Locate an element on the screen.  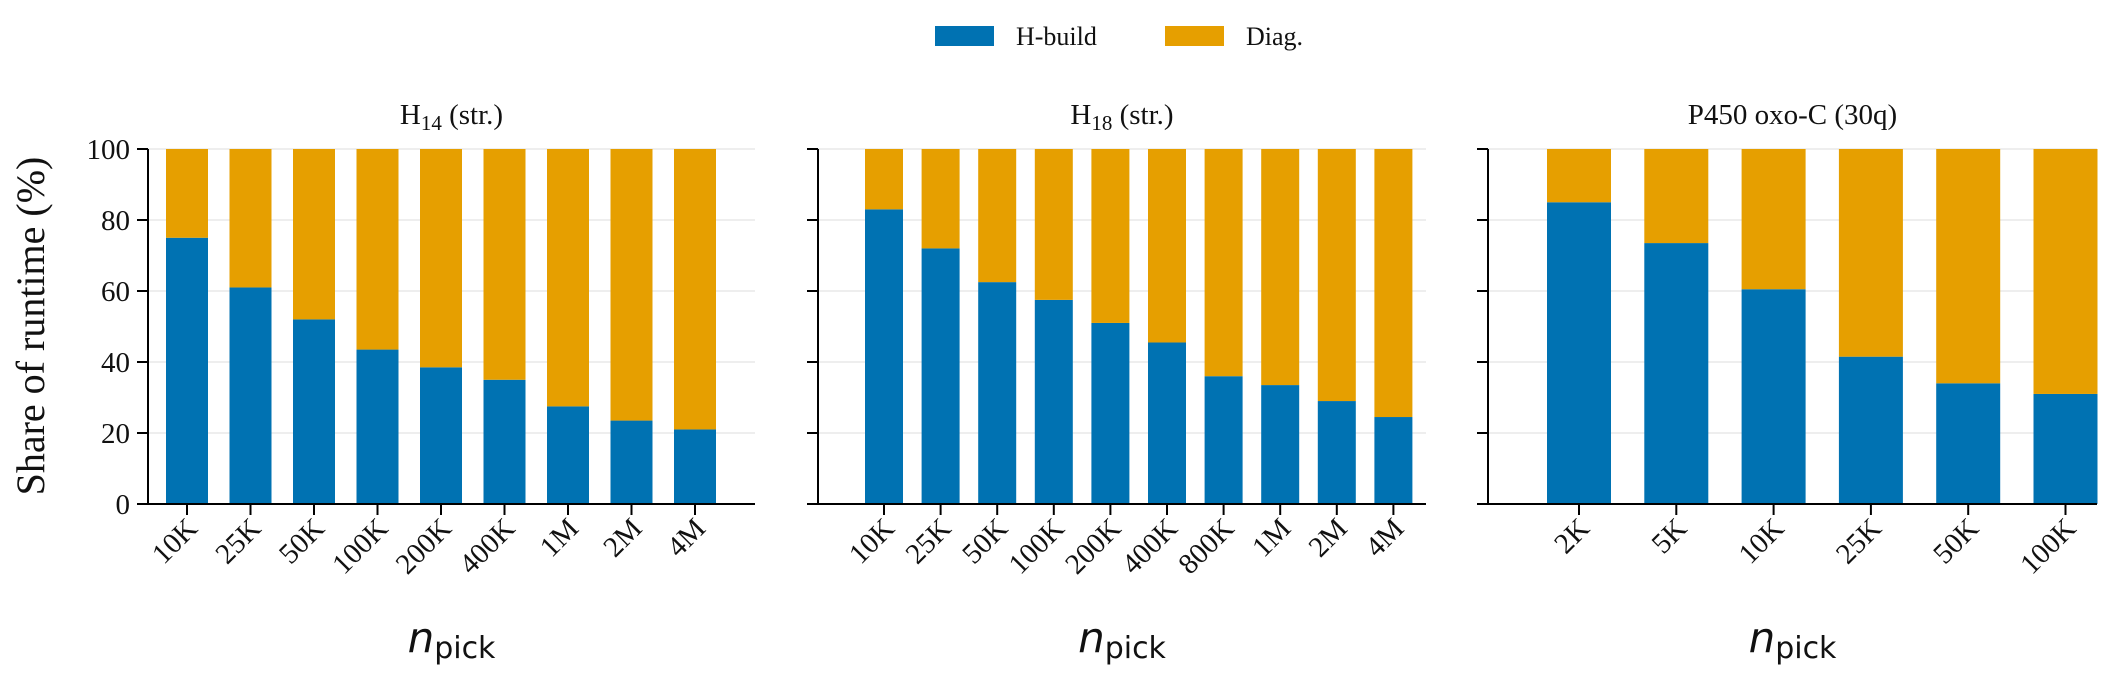
panel-title: P450 oxo-C (30q) is located at coordinates (1792, 115).